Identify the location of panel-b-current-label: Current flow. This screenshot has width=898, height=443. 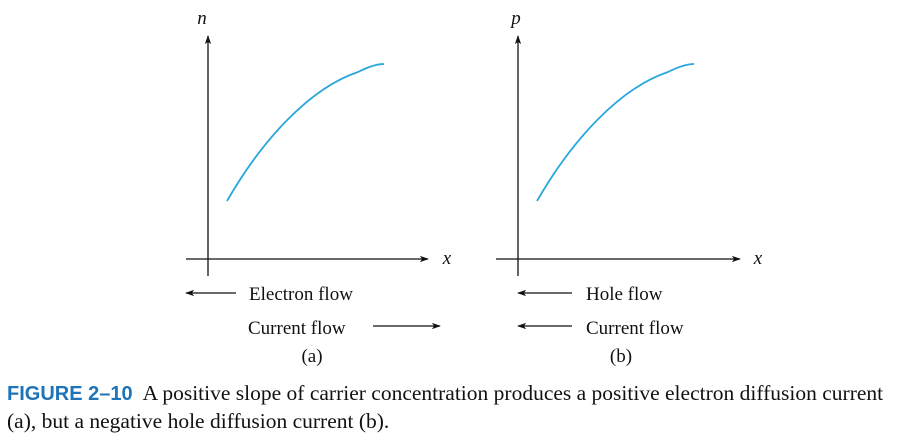
(635, 328).